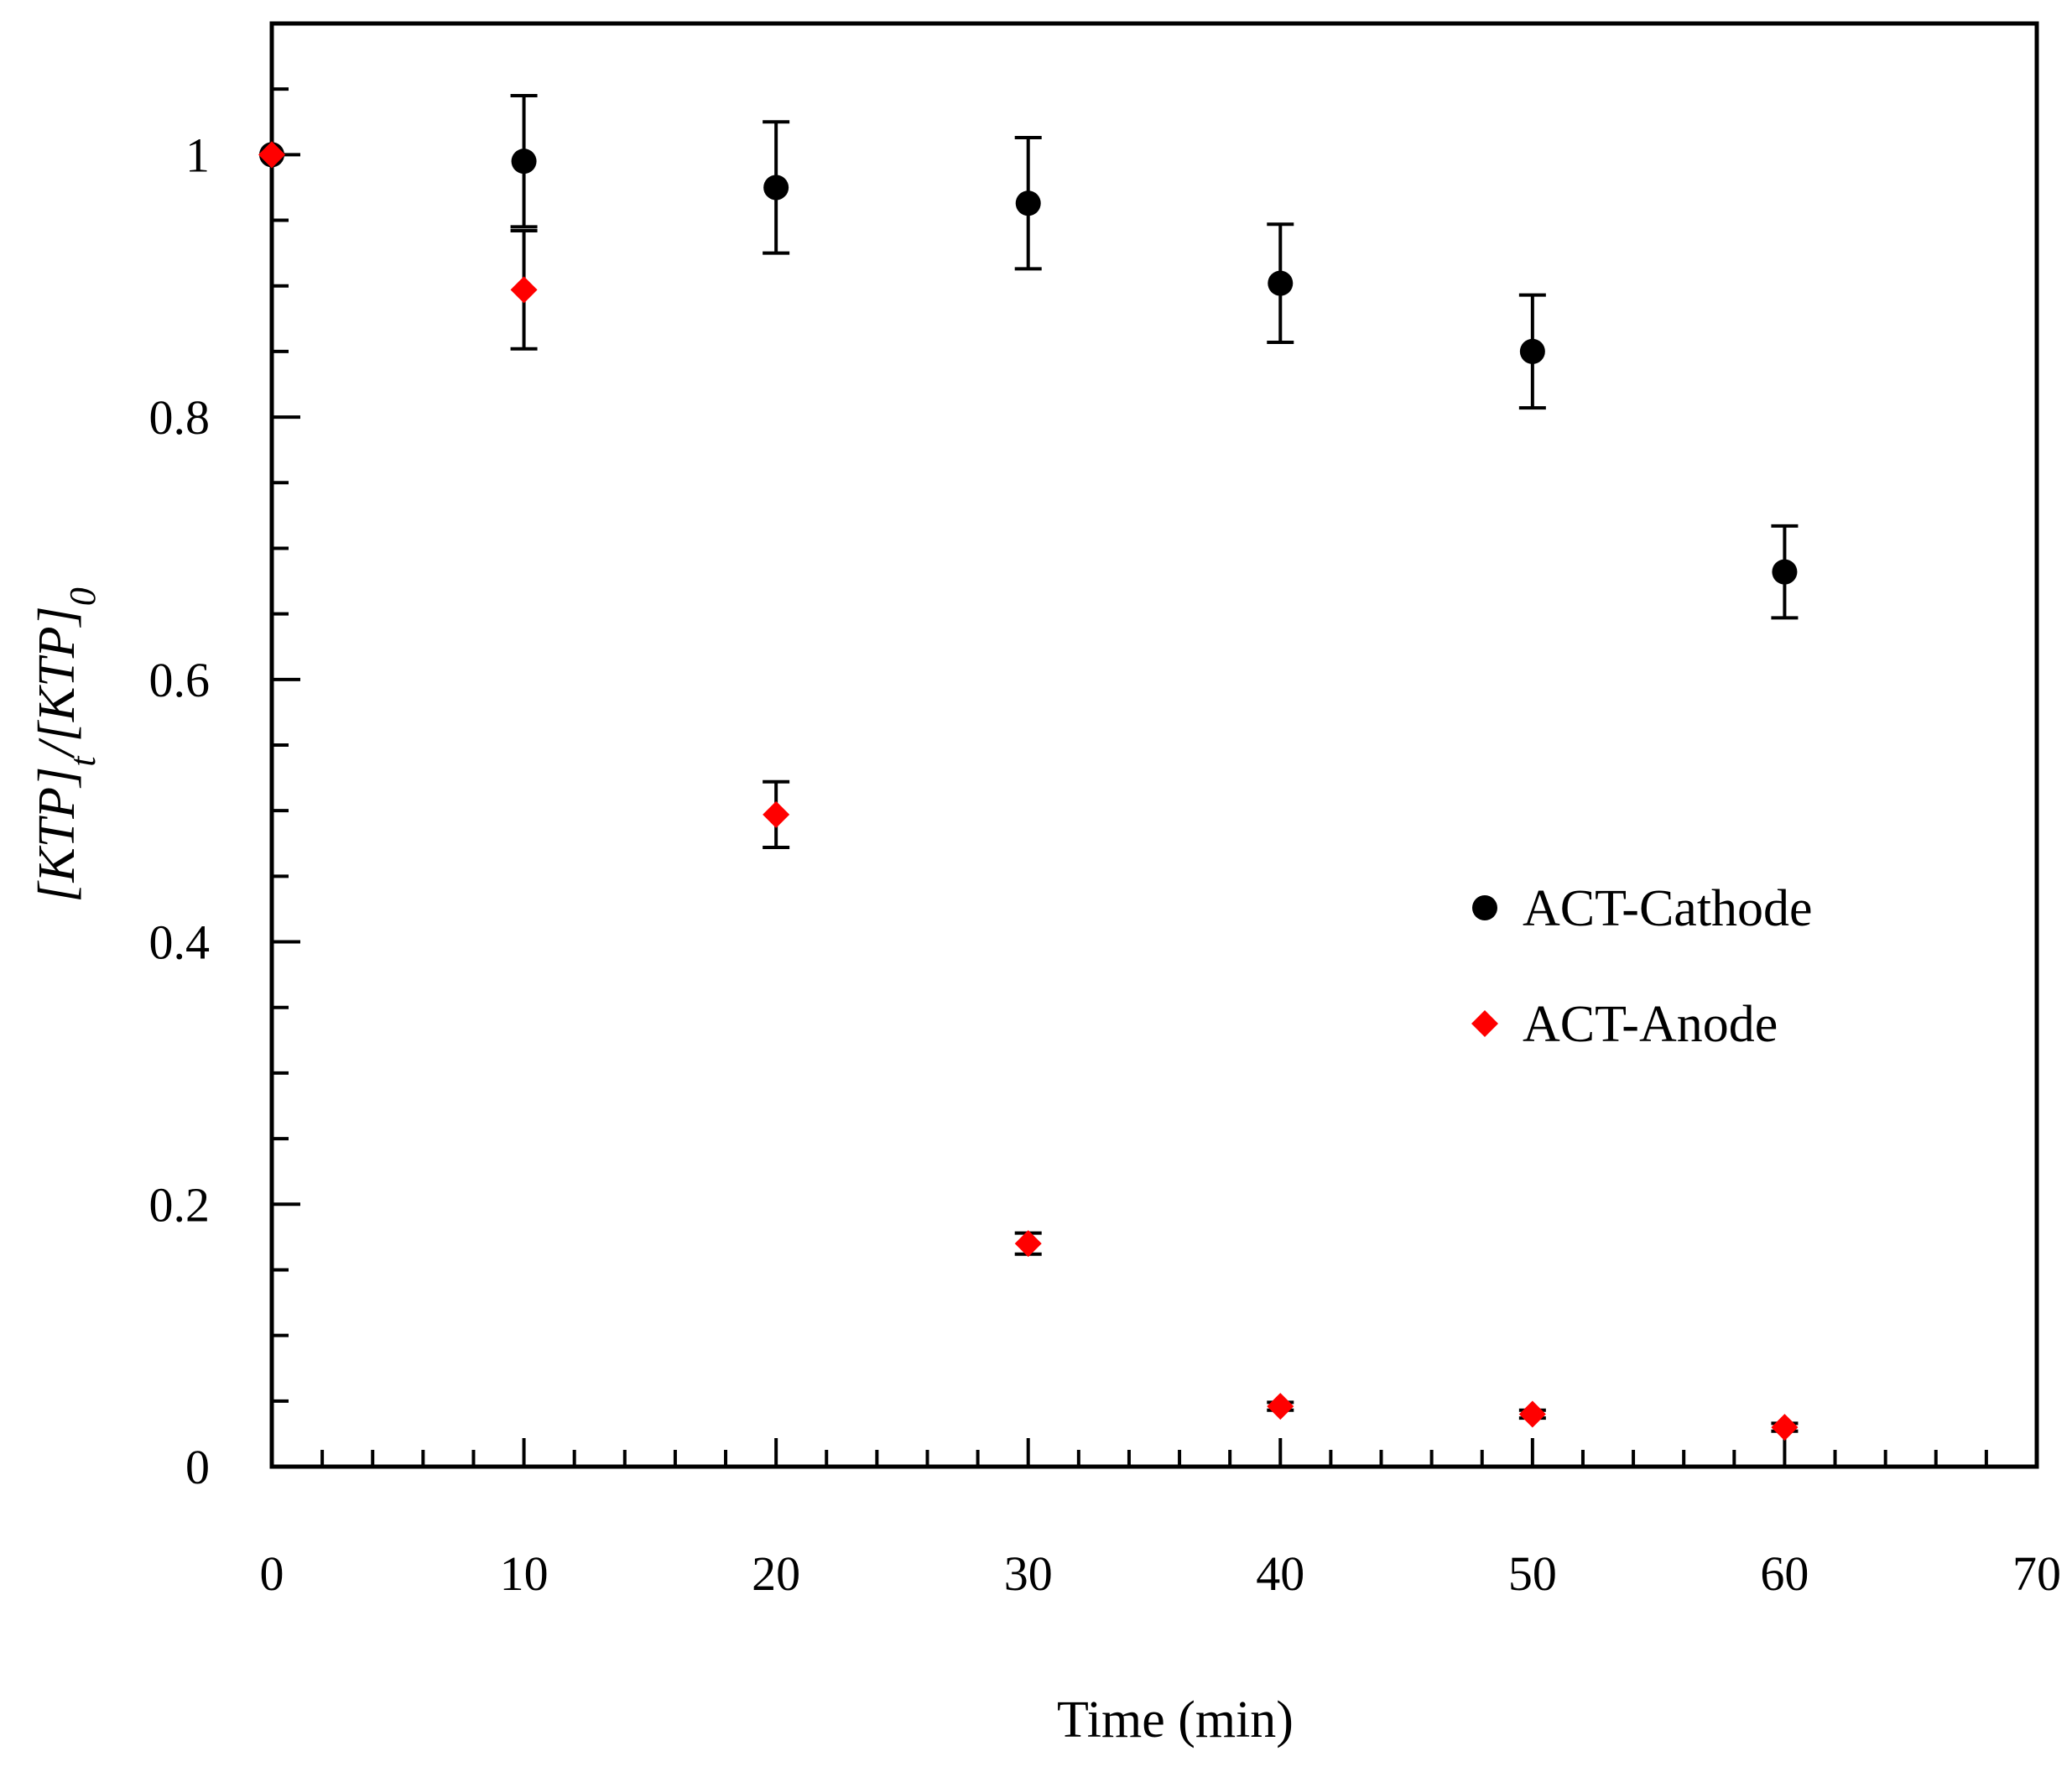  What do you see at coordinates (1484, 907) in the screenshot?
I see `legend-marker-cathode` at bounding box center [1484, 907].